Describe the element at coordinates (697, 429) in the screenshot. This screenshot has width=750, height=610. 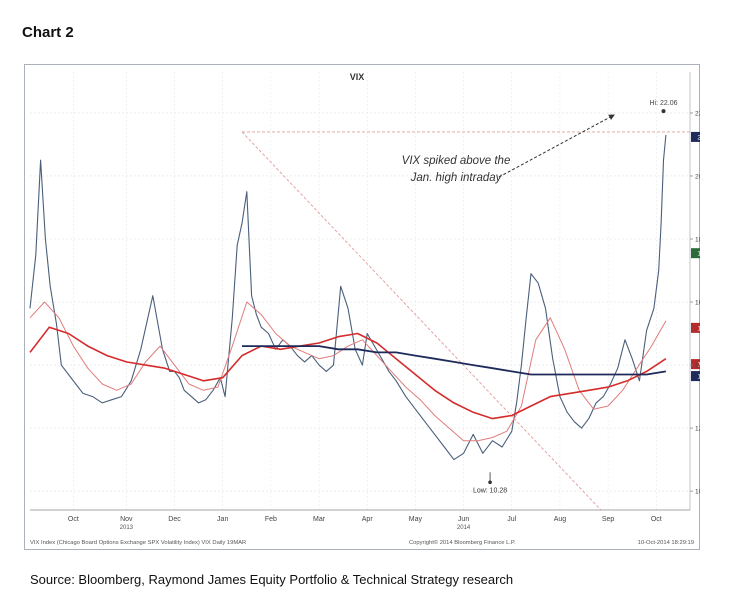
I see `y-tick-label: 12.00` at that location.